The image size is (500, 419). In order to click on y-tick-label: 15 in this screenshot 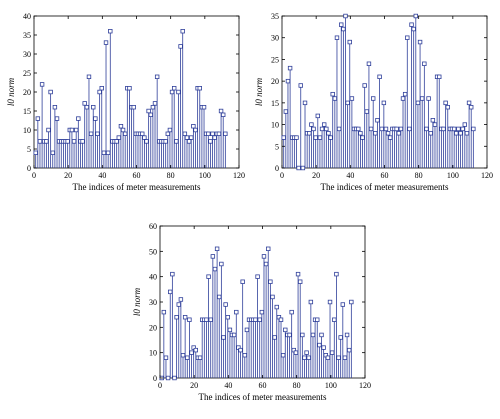, I will do `click(275, 103)`.